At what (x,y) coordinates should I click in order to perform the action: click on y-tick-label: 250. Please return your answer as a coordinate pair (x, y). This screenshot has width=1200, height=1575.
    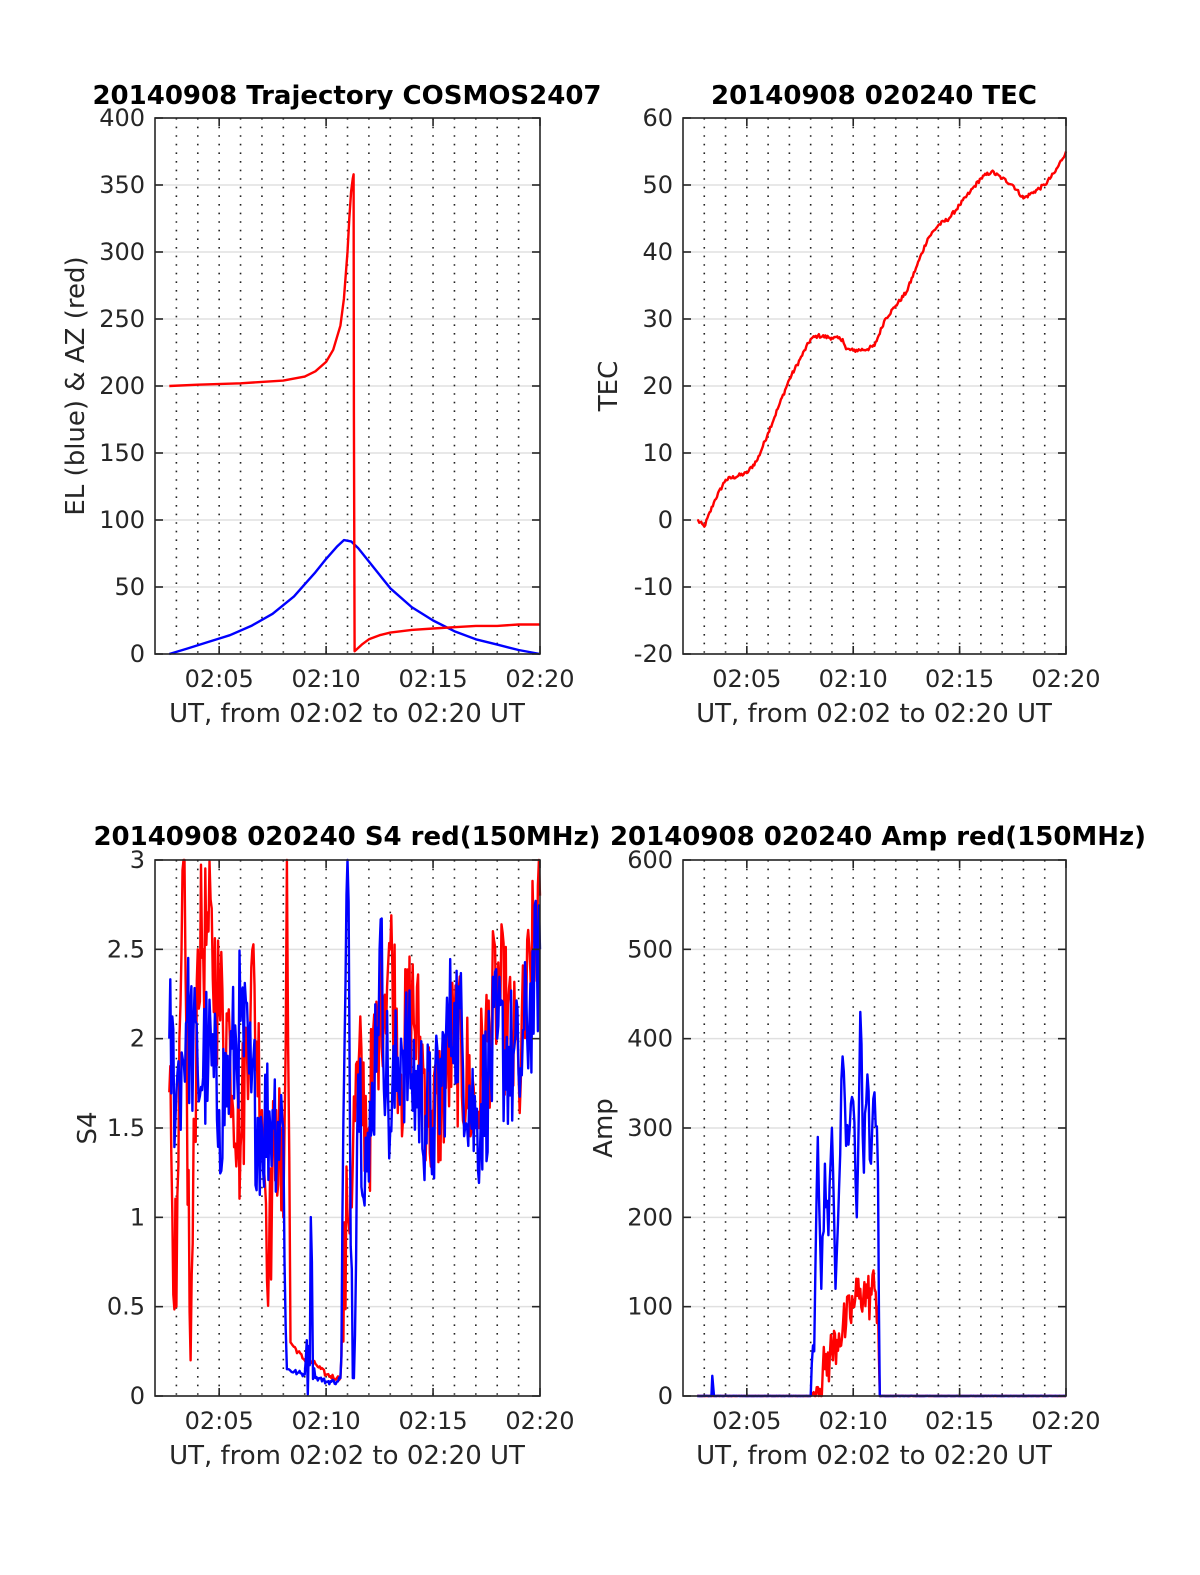
    Looking at the image, I should click on (122, 319).